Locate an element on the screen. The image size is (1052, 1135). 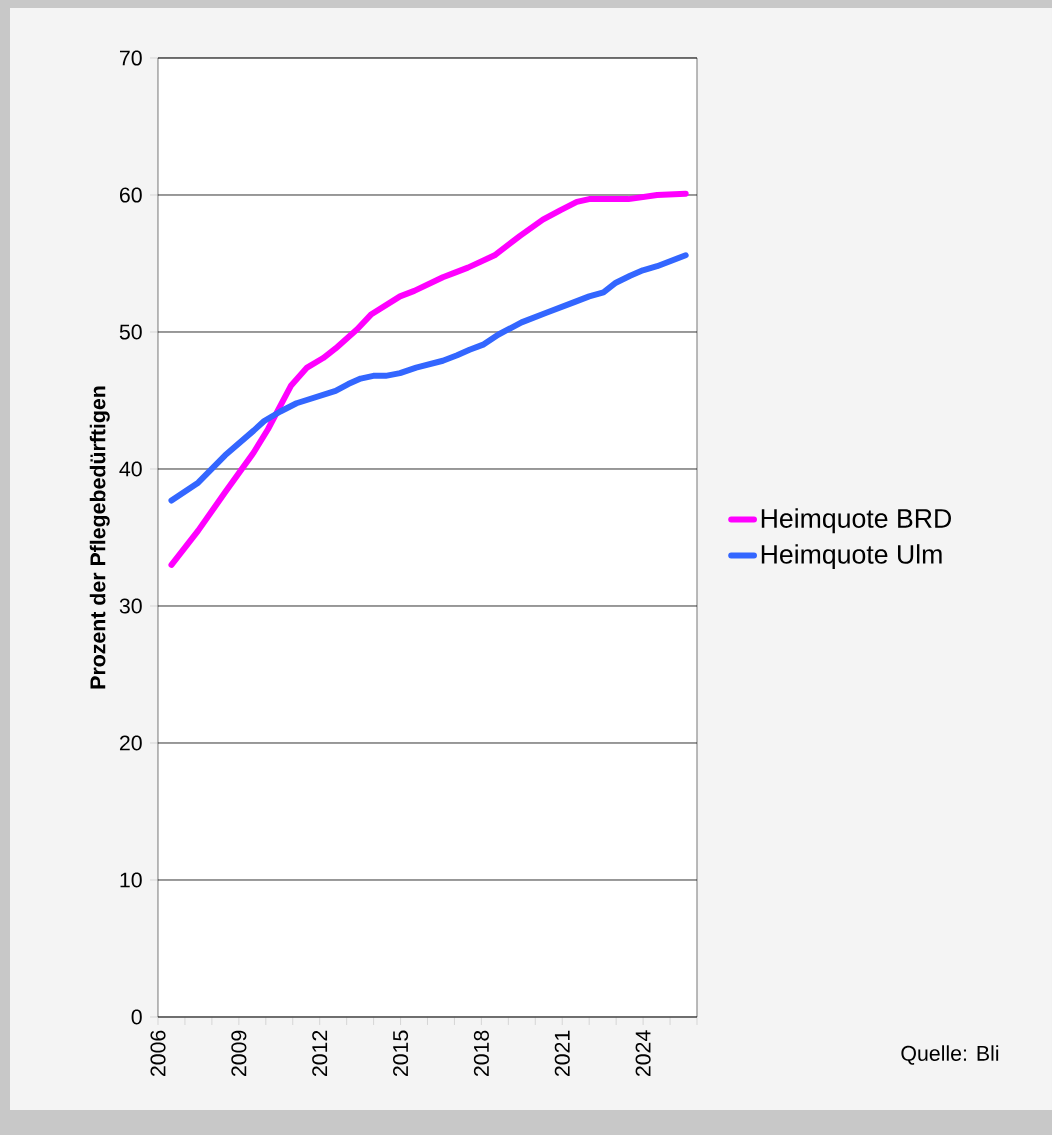
y-tick-label: 30 is located at coordinates (130, 606).